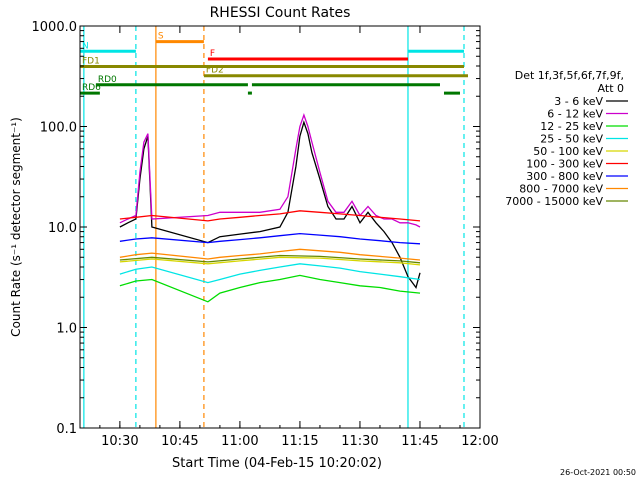 This screenshot has height=480, width=640. Describe the element at coordinates (564, 164) in the screenshot. I see `legend-label-5: 100 - 300 keV` at that location.